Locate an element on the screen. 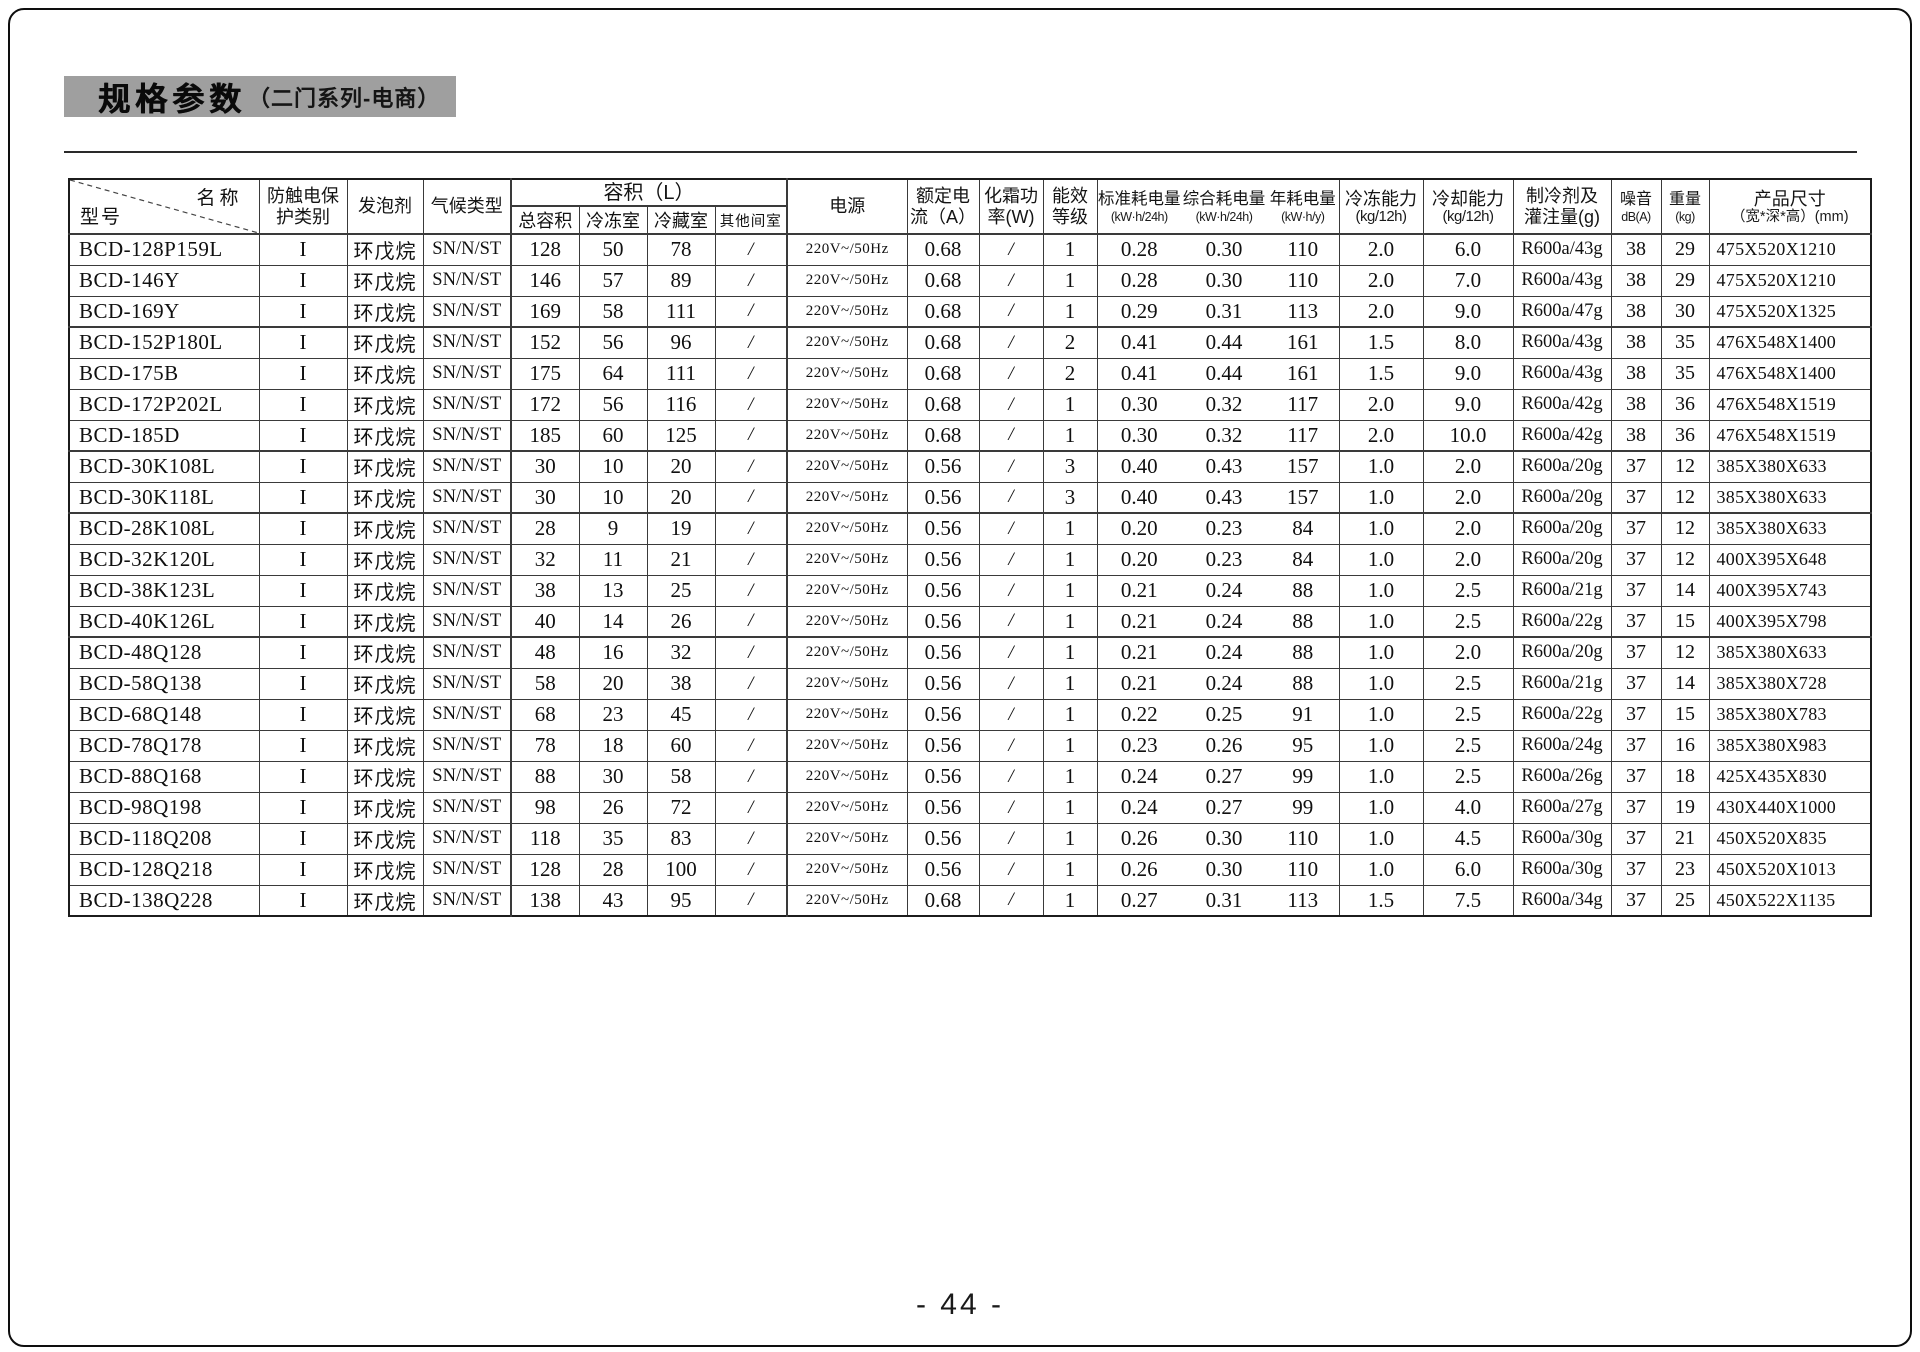  header-combined-consumption: 综合耗电量 (kW·h/24h) is located at coordinates (1224, 206).